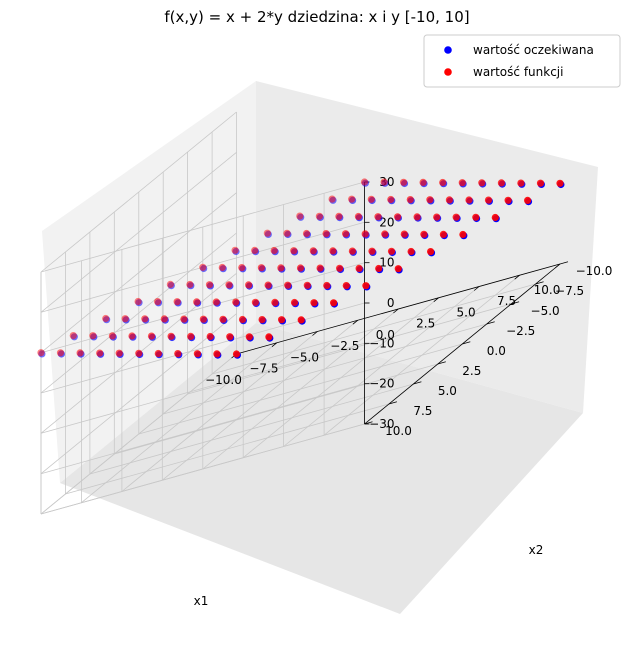 The image size is (642, 658). Describe the element at coordinates (344, 346) in the screenshot. I see `x-tick-label: −2.5` at that location.